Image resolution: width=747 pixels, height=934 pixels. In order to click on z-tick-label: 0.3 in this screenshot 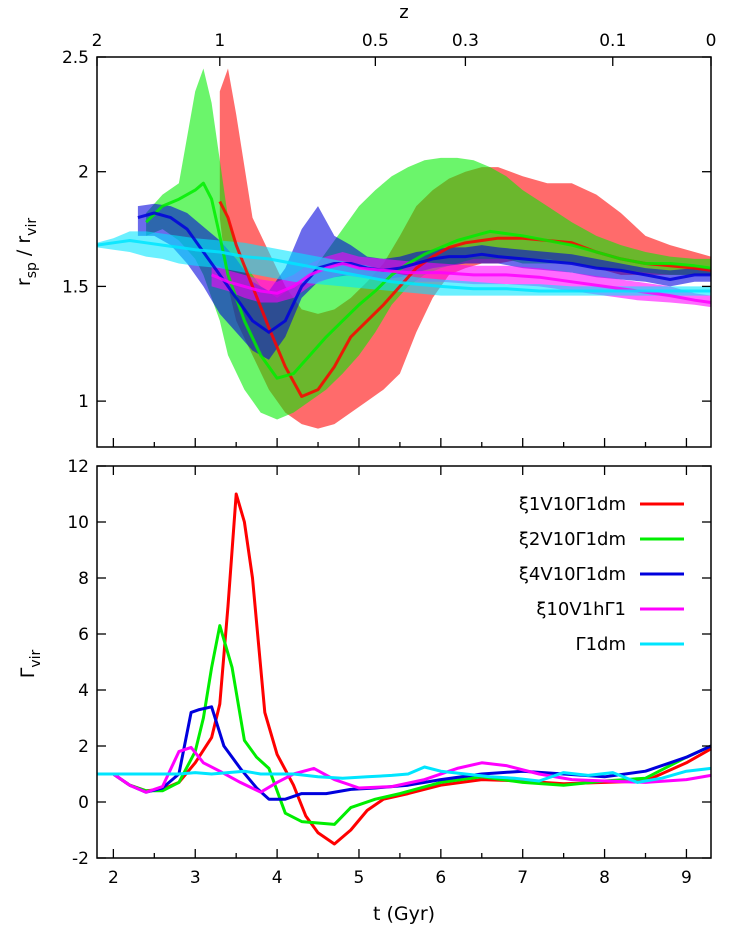, I will do `click(465, 41)`.